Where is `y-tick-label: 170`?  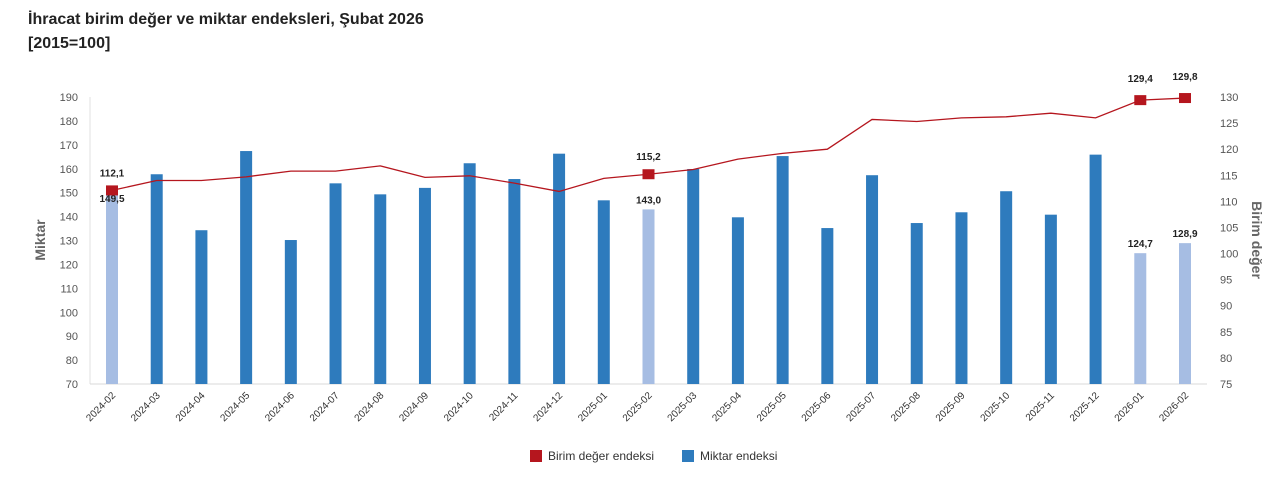 y-tick-label: 170 is located at coordinates (69, 146).